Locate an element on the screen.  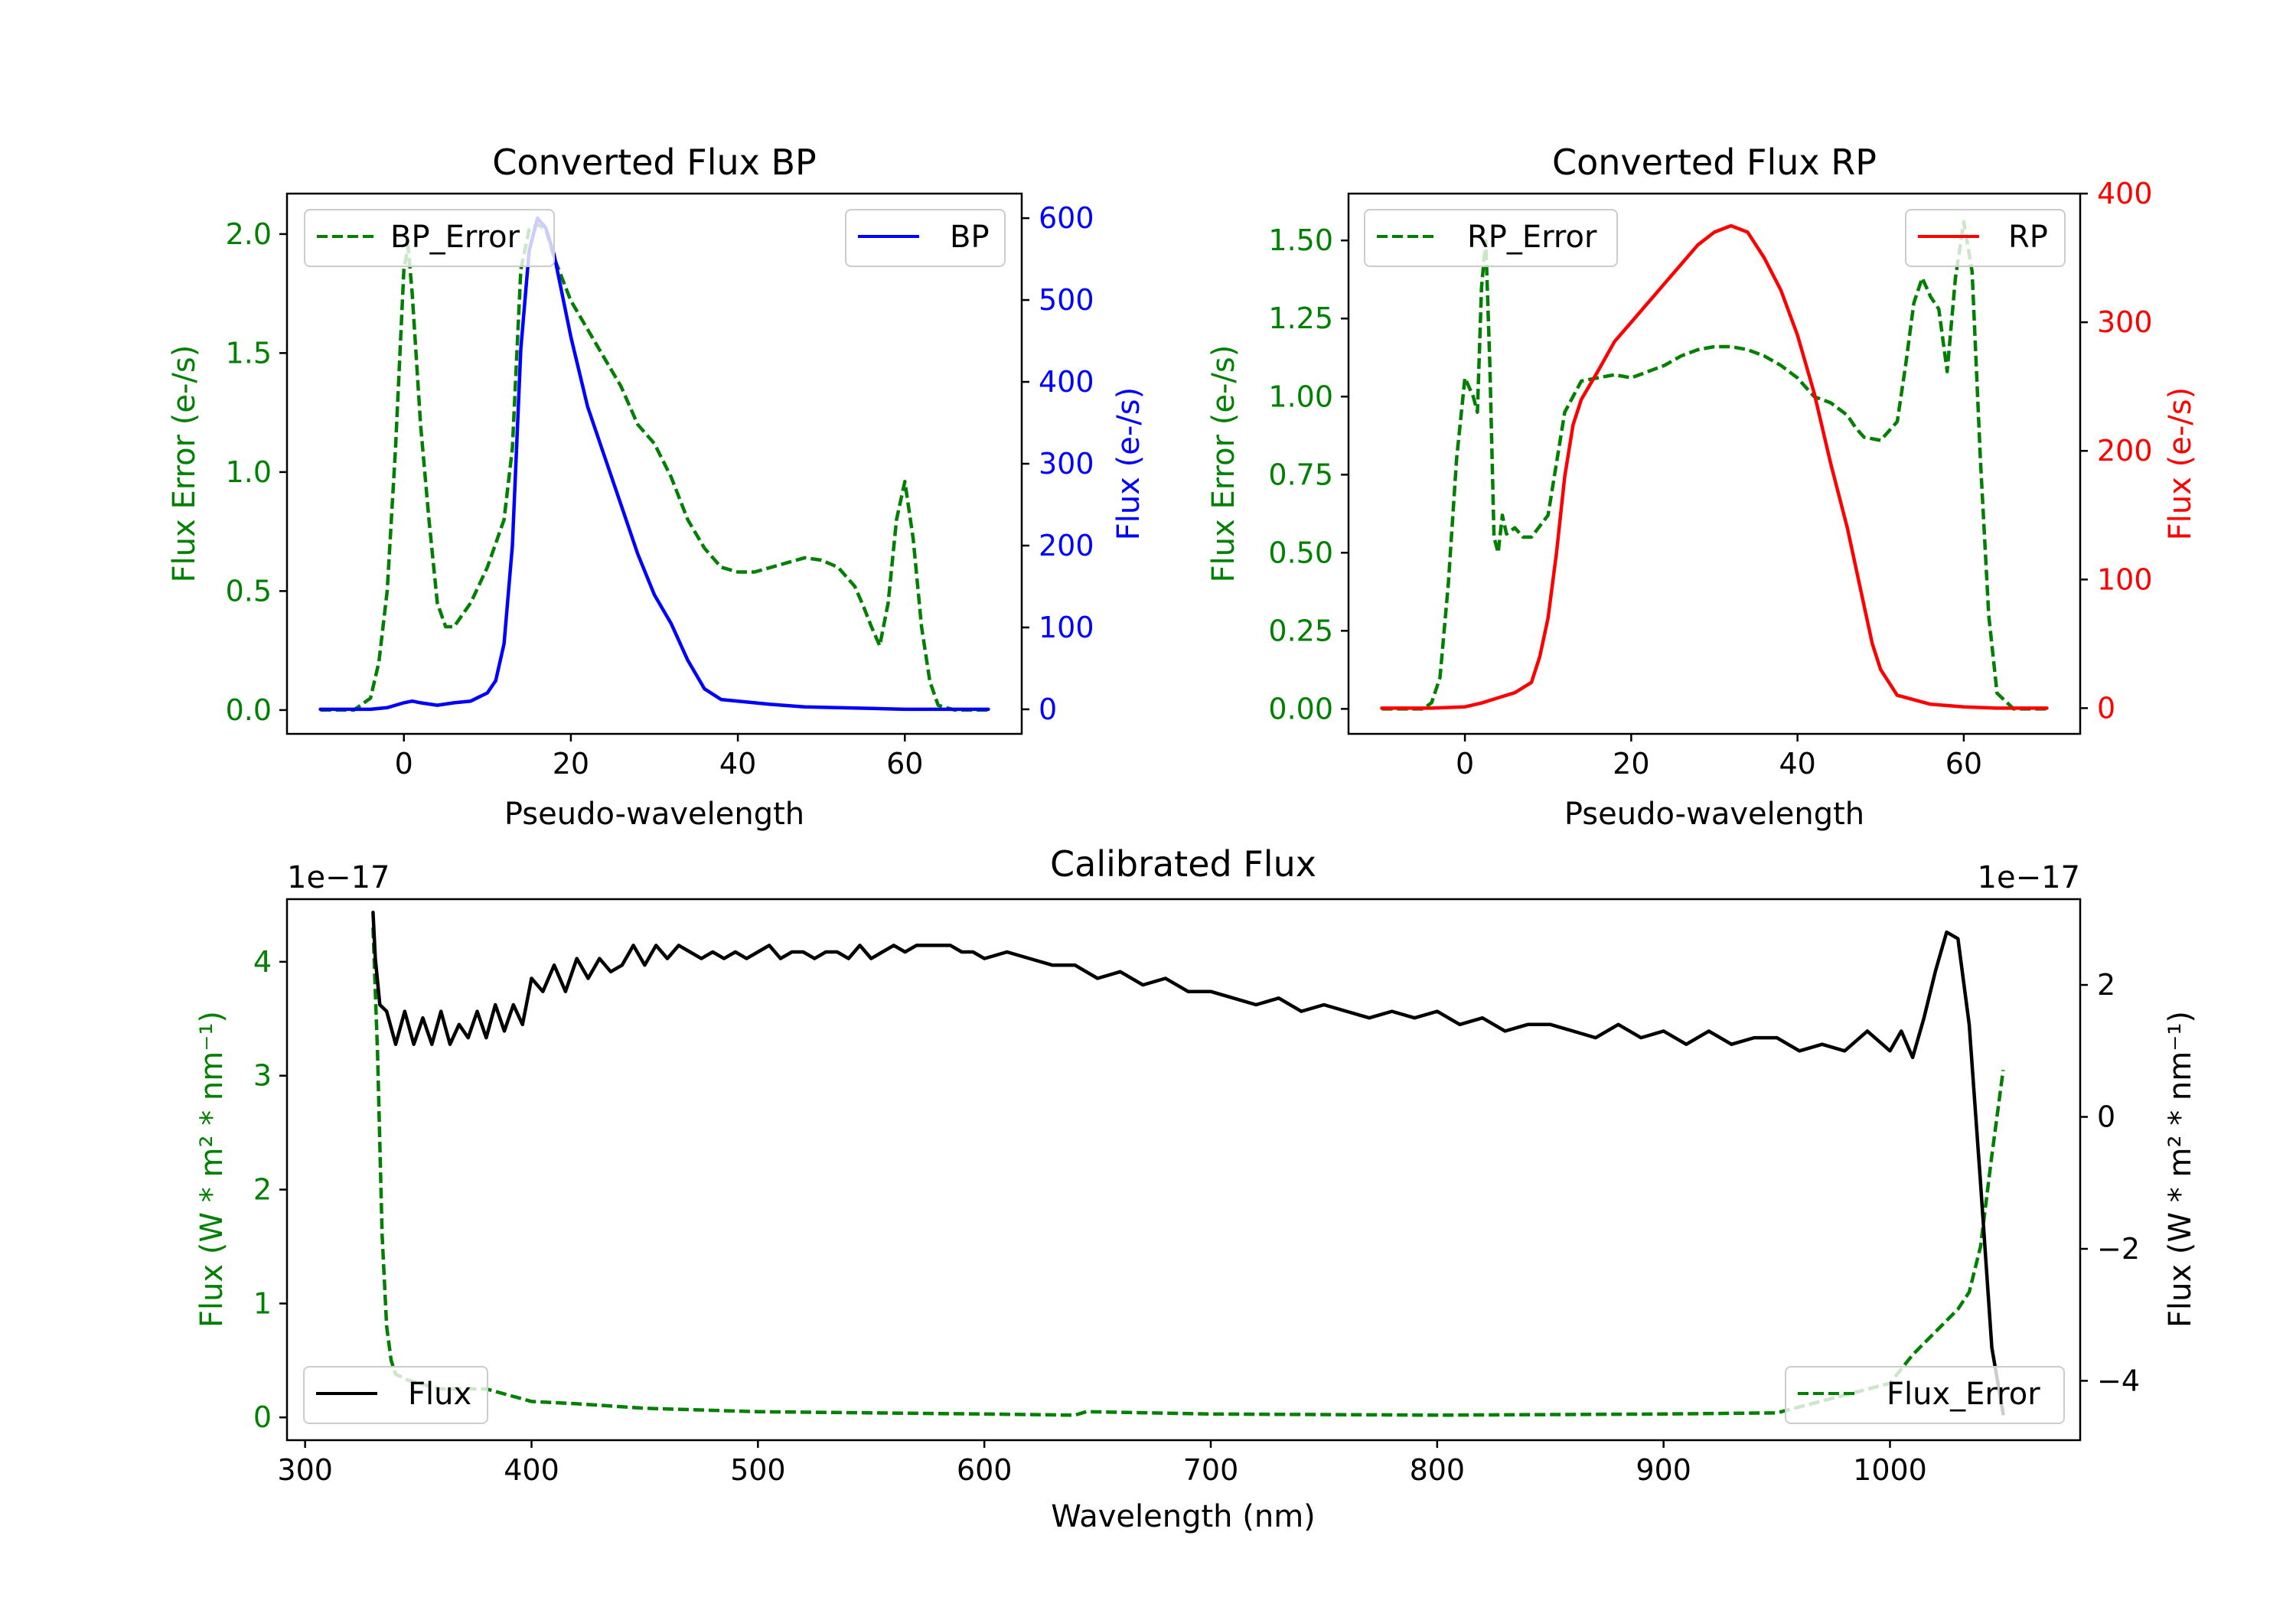
bp-title: Converted Flux BP is located at coordinates (654, 162).